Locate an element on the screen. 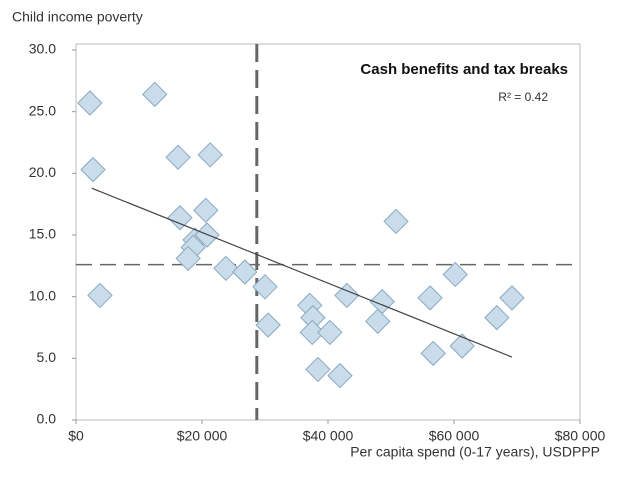 This screenshot has height=492, width=618. y-tick-label: 20.0 is located at coordinates (42, 172).